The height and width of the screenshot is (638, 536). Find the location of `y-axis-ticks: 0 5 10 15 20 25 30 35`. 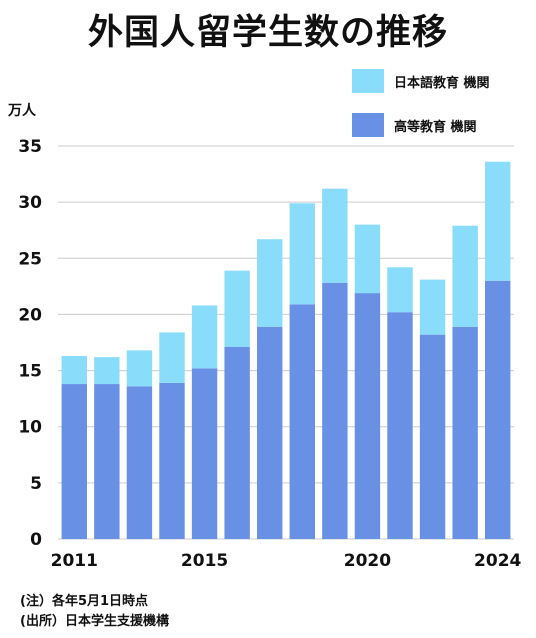

y-axis-ticks: 0 5 10 15 20 25 30 35 is located at coordinates (30, 343).